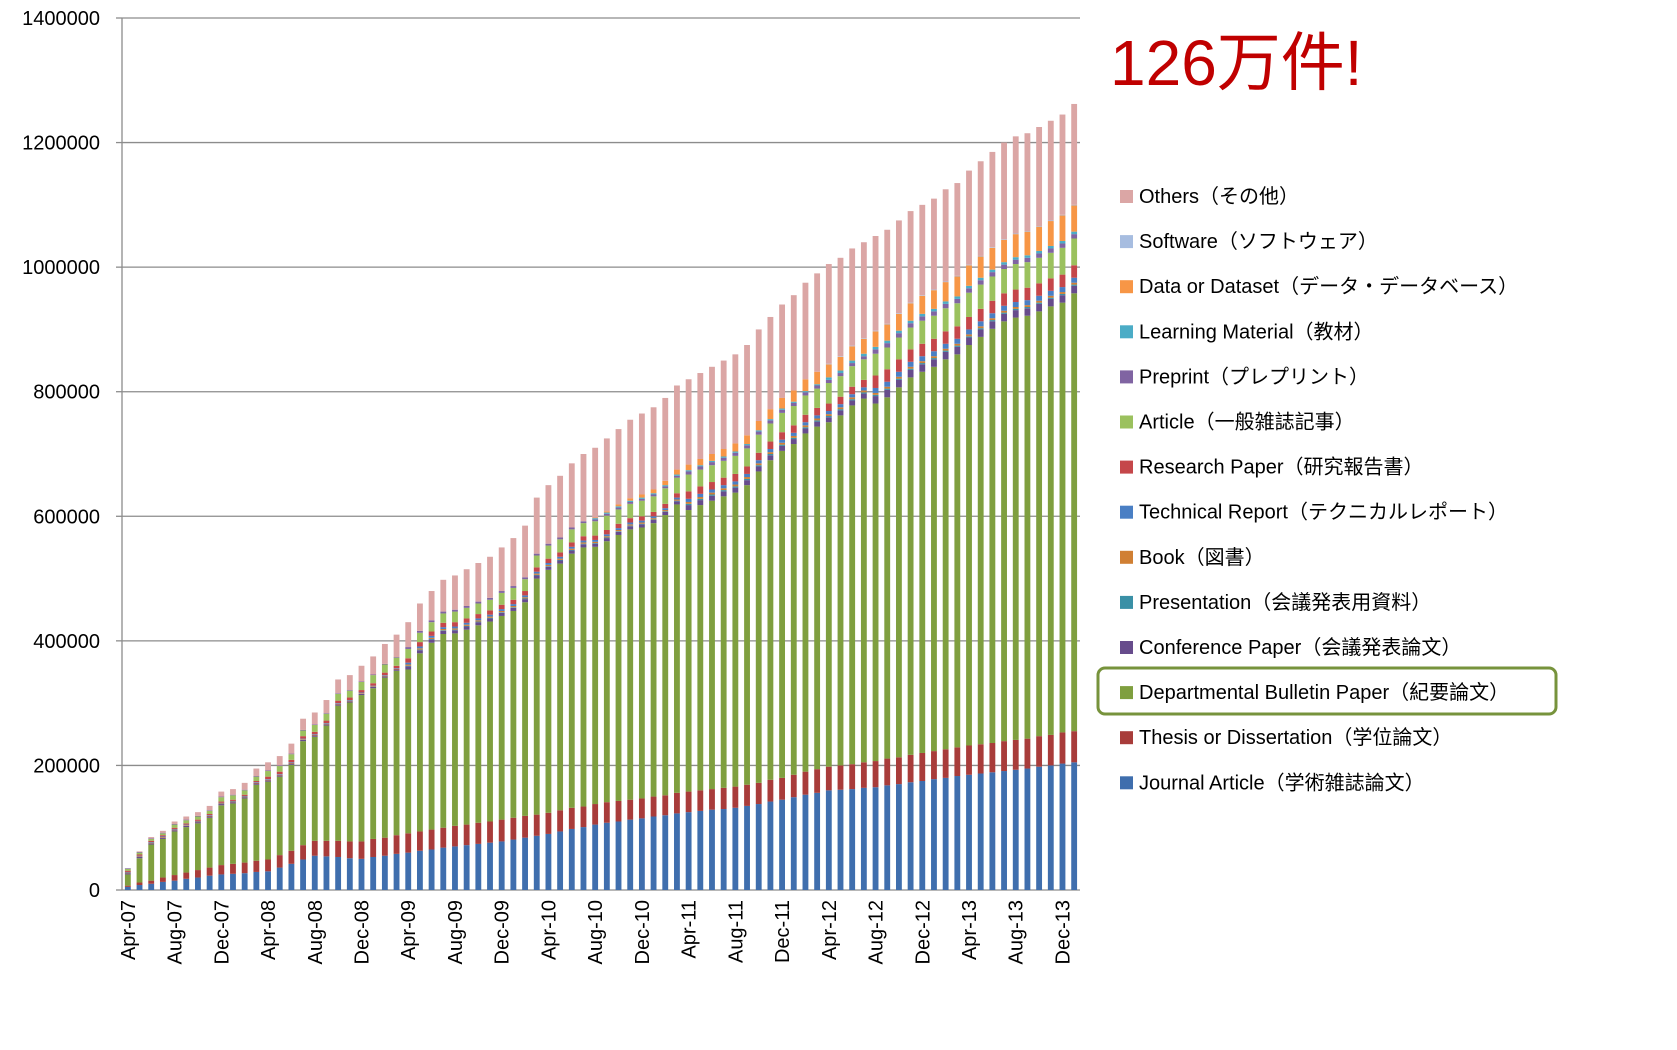 The image size is (1677, 1050). What do you see at coordinates (176, 932) in the screenshot?
I see `x-tick-label: Aug-07` at bounding box center [176, 932].